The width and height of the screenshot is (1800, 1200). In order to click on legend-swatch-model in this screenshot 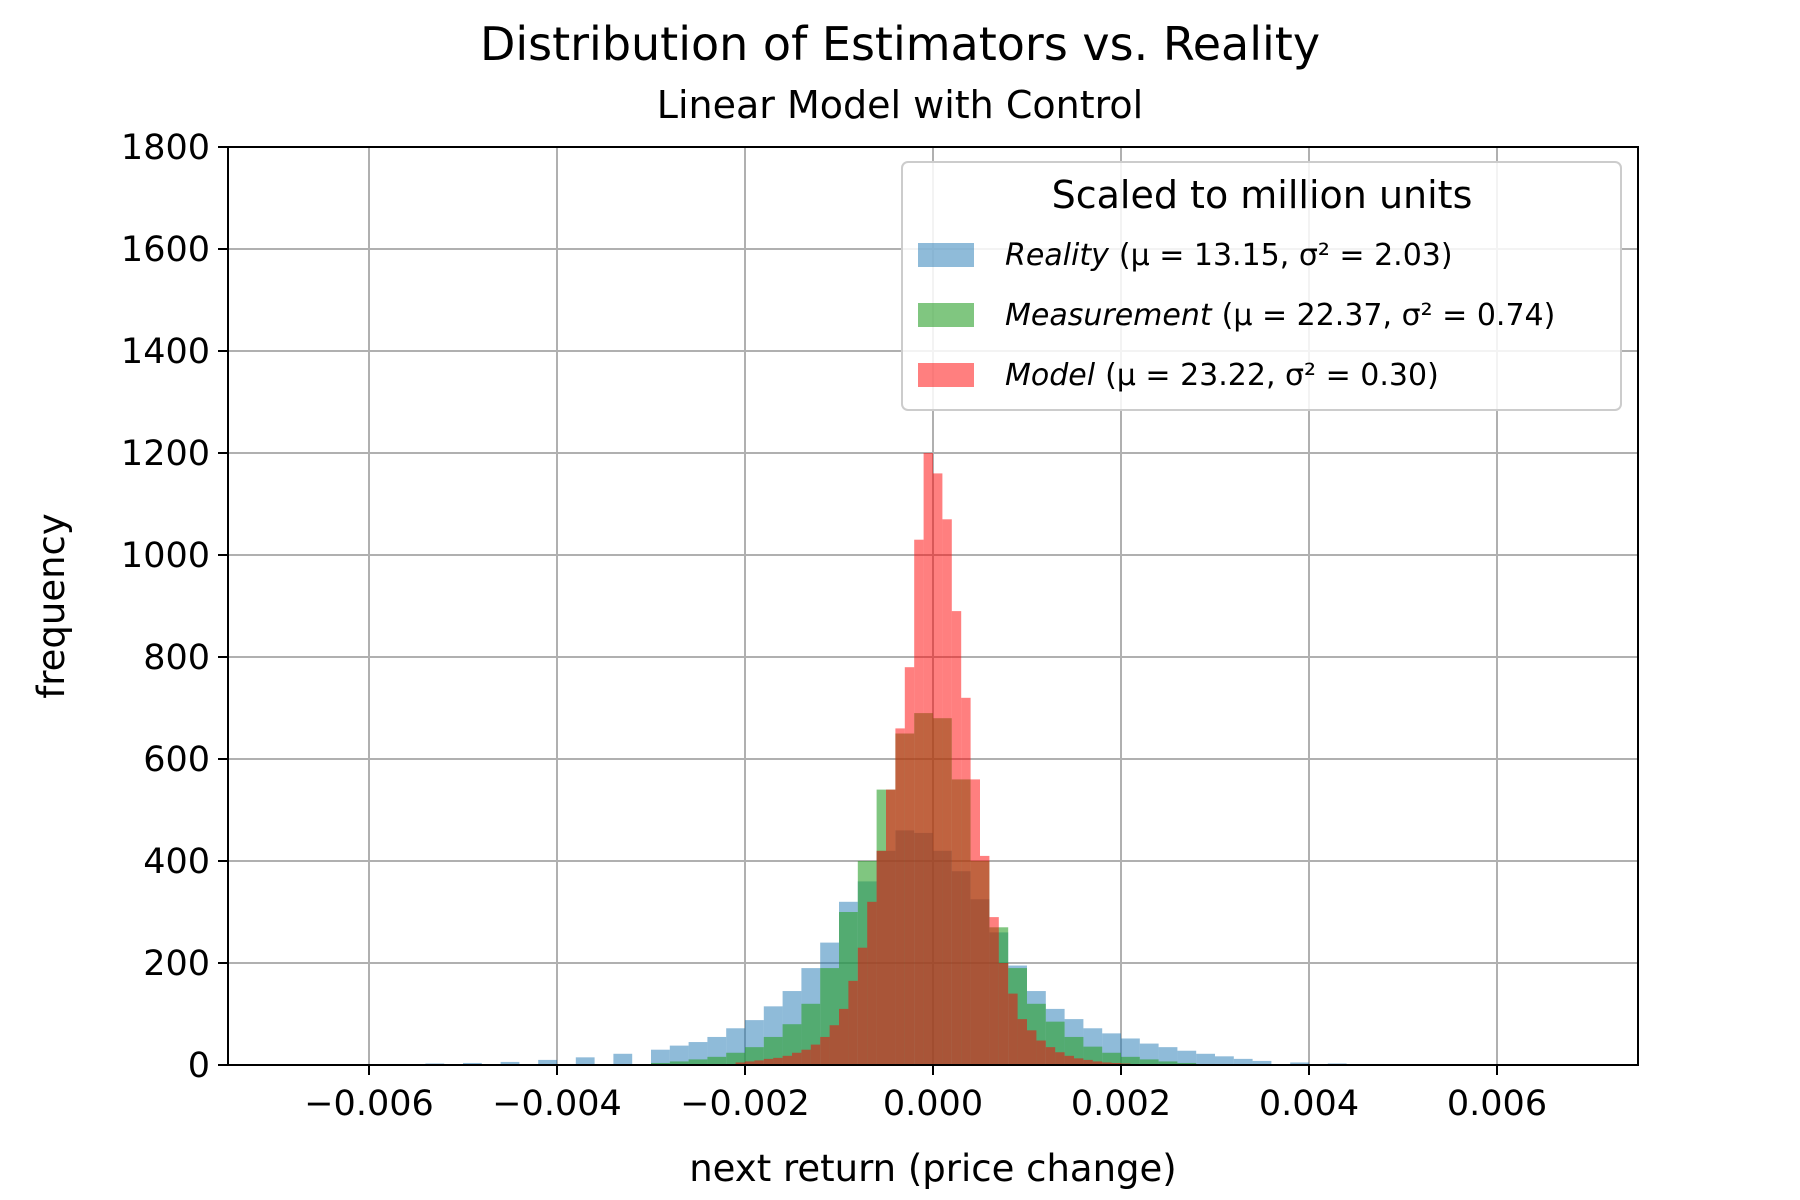, I will do `click(946, 375)`.